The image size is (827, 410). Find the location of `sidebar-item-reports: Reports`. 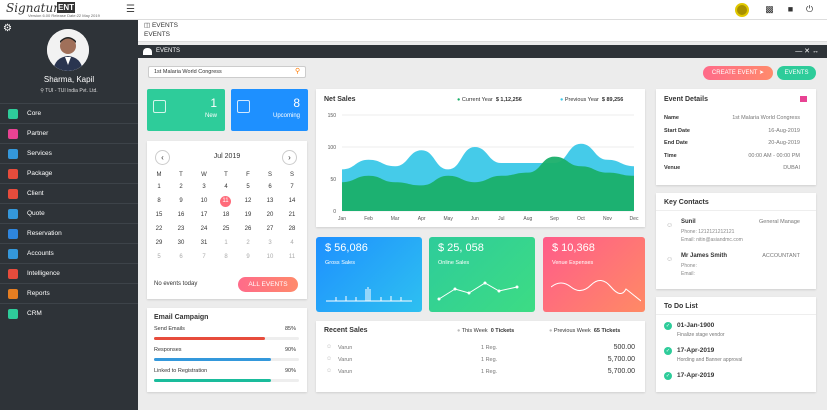

sidebar-item-reports: Reports is located at coordinates (69, 293).